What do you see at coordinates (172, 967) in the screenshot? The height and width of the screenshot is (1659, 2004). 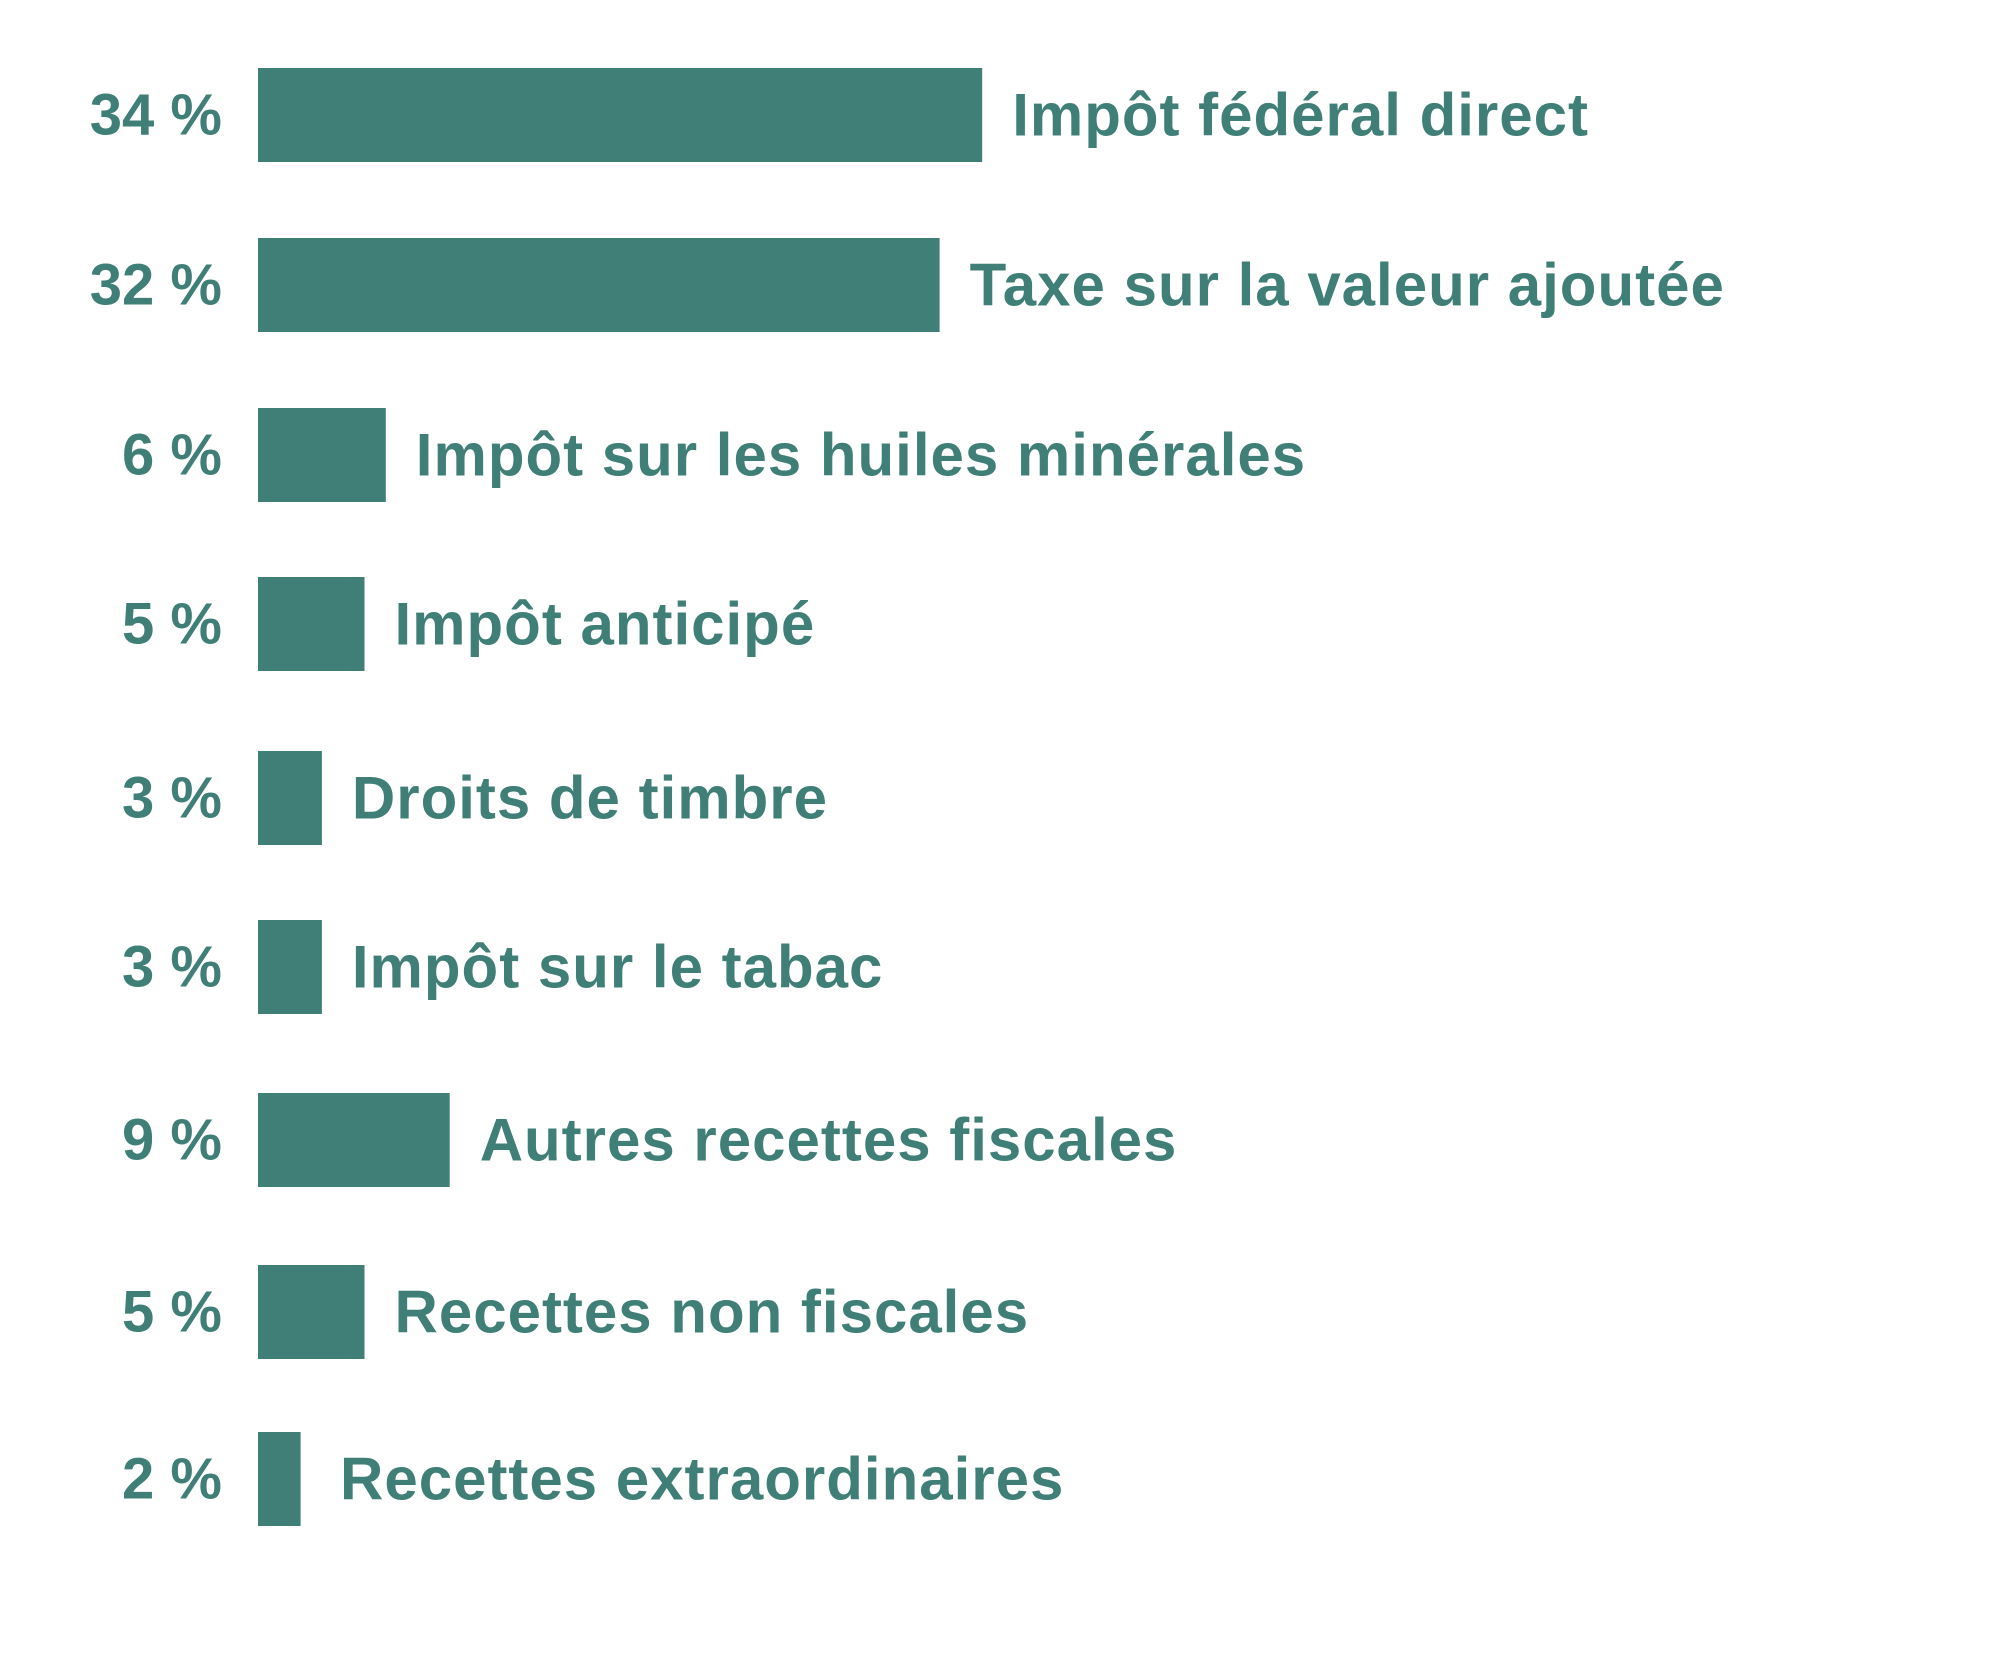 I see `value-label-6: 3 %` at bounding box center [172, 967].